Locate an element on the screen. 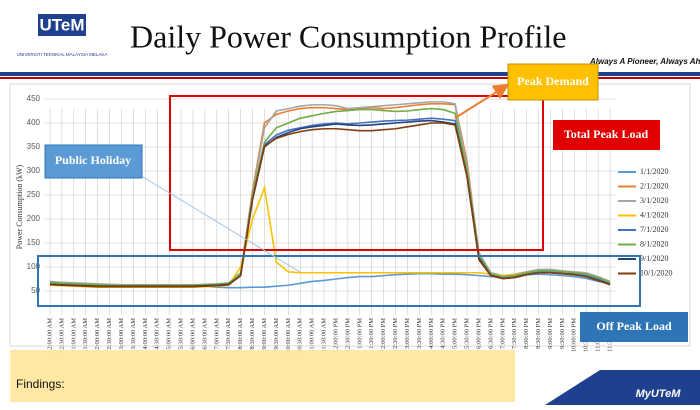 This screenshot has width=700, height=410. legend-label: 2/1/2020 is located at coordinates (654, 185).